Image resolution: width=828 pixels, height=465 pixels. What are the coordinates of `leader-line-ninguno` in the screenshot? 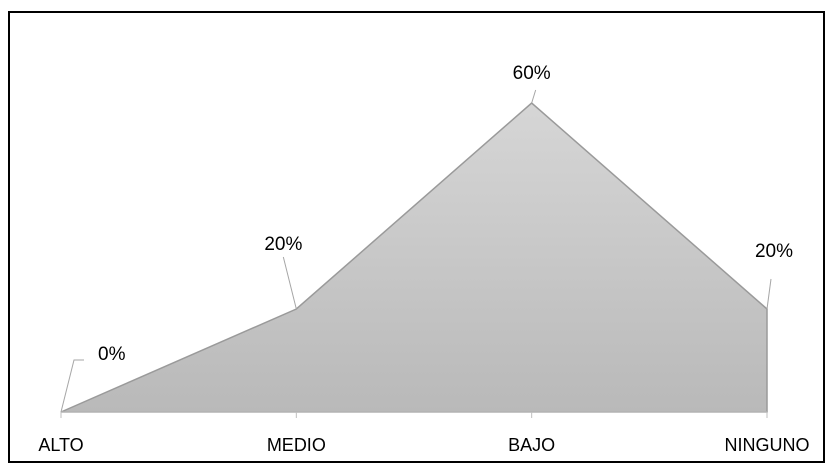 It's located at (769, 294).